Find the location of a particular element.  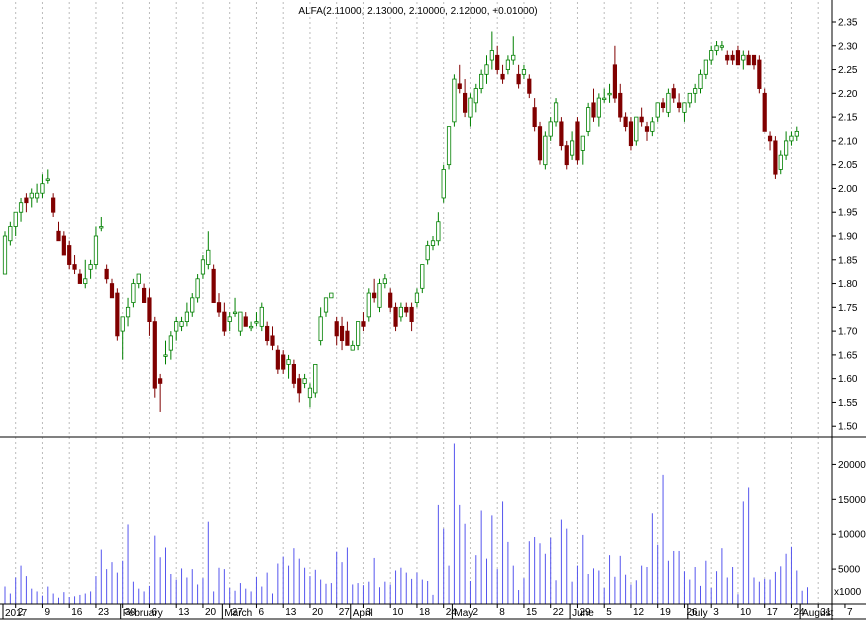

x-tick-label: 31 is located at coordinates (826, 612).